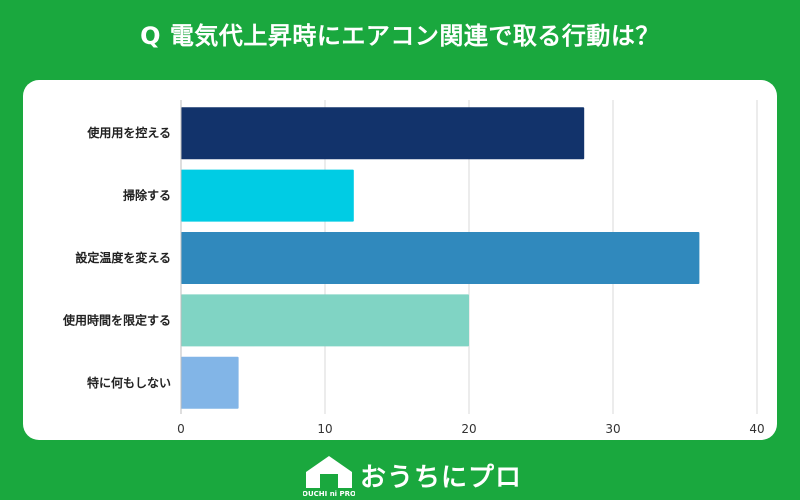 The height and width of the screenshot is (500, 800). I want to click on house-logo-icon: OUCHI ni PRO, so click(329, 477).